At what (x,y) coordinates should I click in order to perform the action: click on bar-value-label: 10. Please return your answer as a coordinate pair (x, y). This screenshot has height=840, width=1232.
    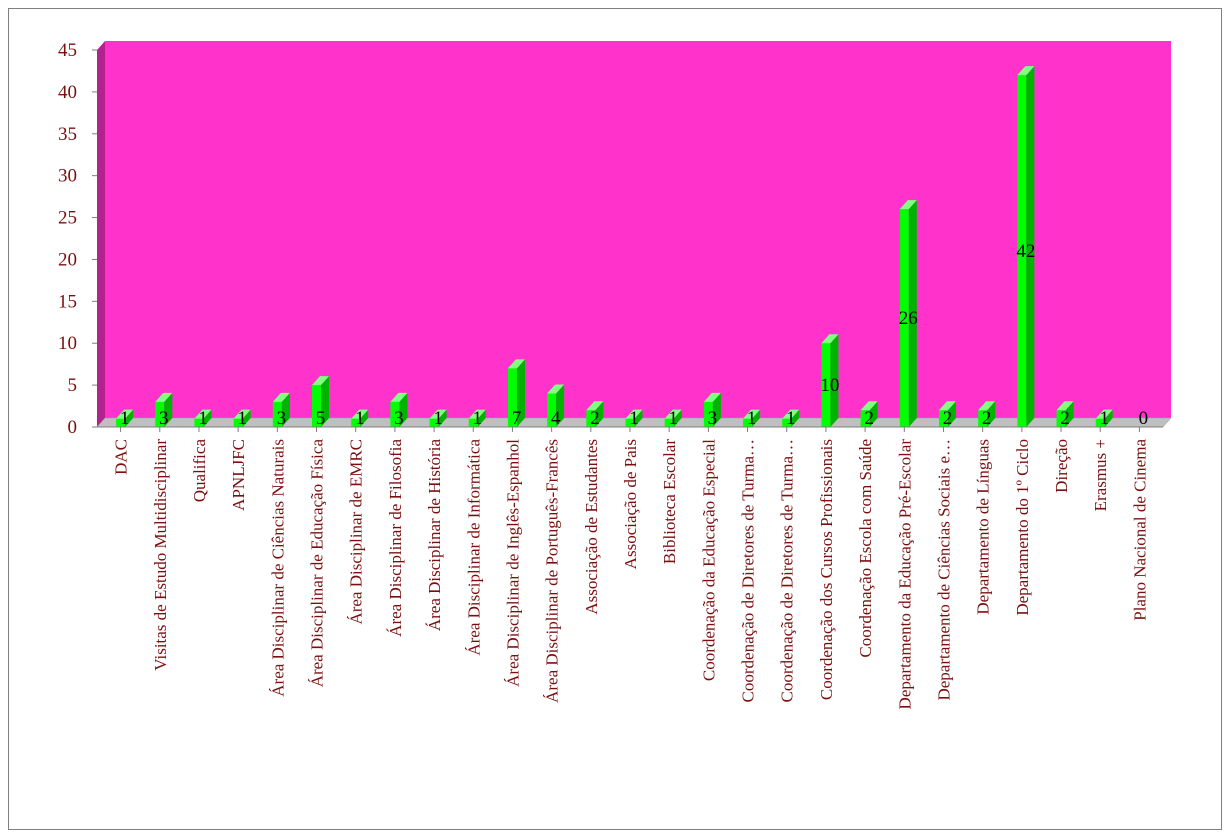
    Looking at the image, I should click on (829, 385).